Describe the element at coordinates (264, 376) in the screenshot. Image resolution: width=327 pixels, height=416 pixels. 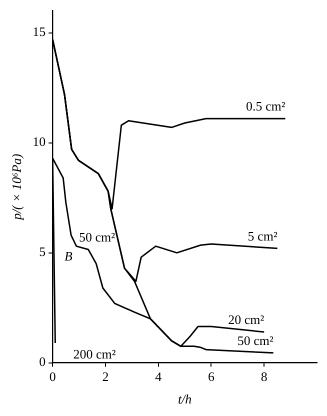
I see `x-tick-label: 8` at that location.